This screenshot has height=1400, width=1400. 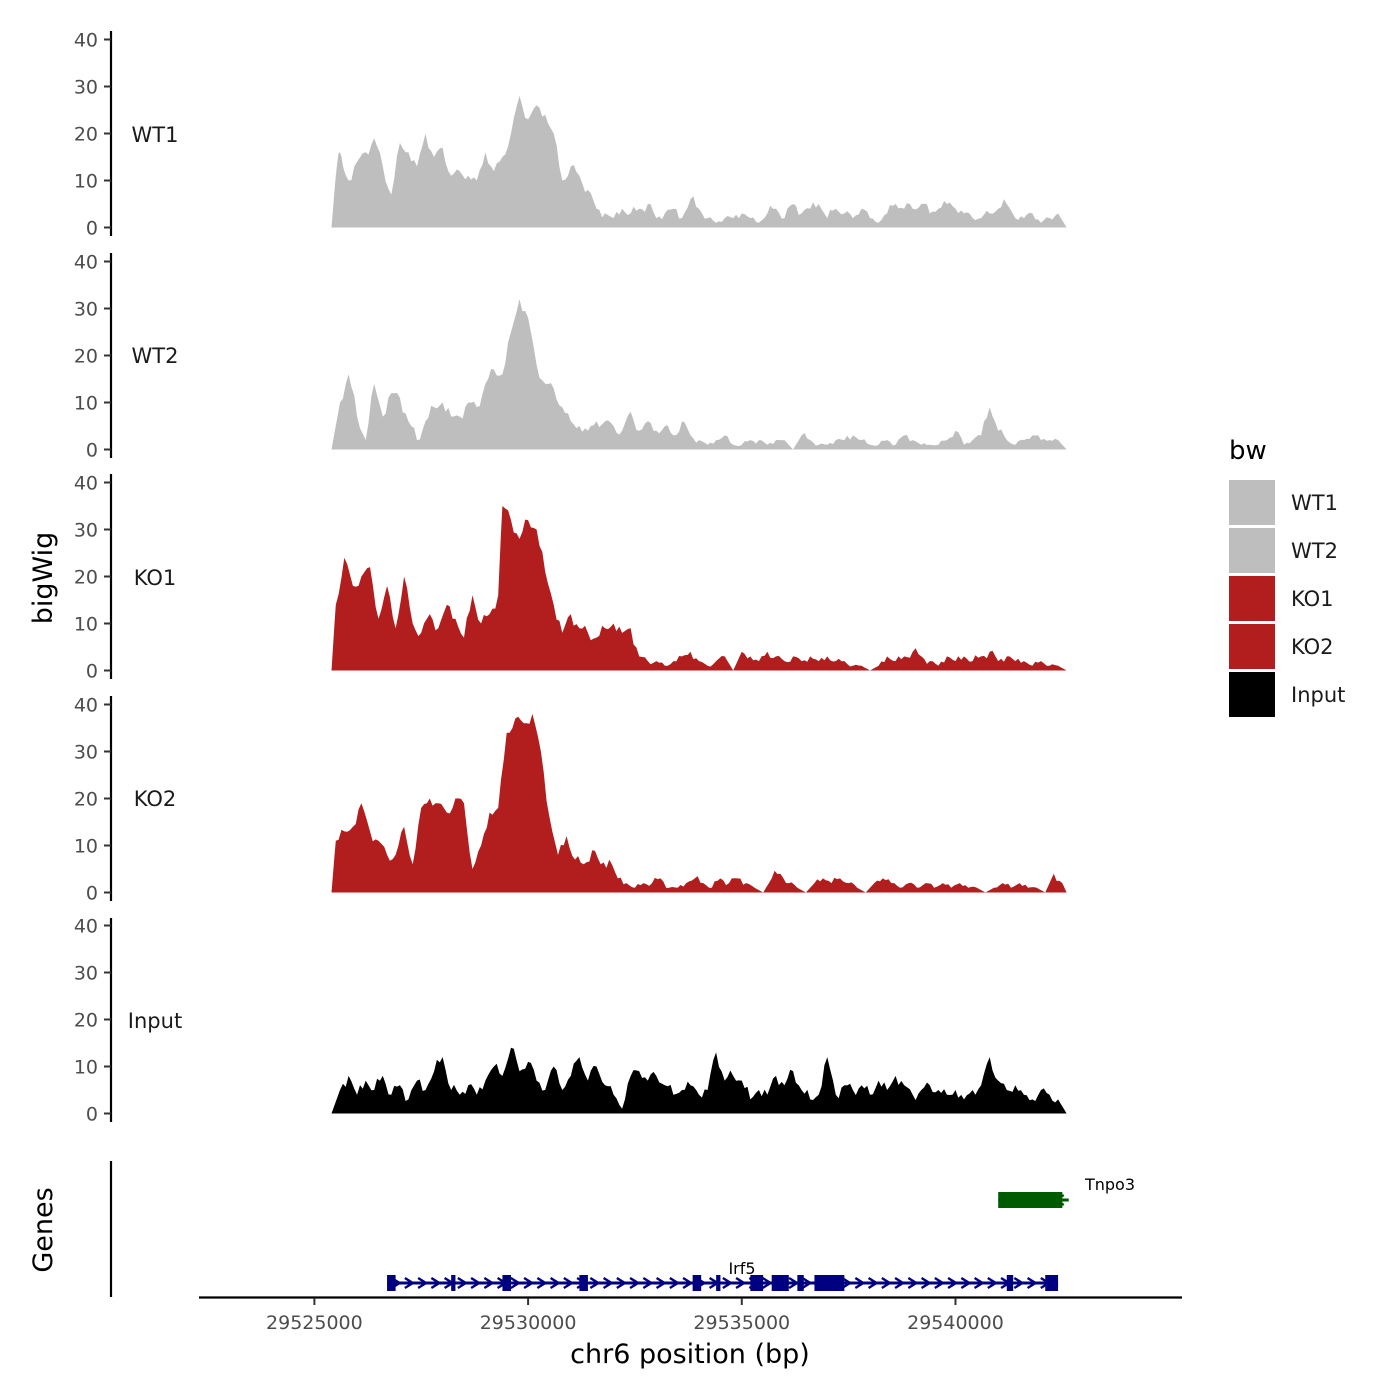 What do you see at coordinates (690, 1354) in the screenshot?
I see `x-axis-title: chr6 position (bp)` at bounding box center [690, 1354].